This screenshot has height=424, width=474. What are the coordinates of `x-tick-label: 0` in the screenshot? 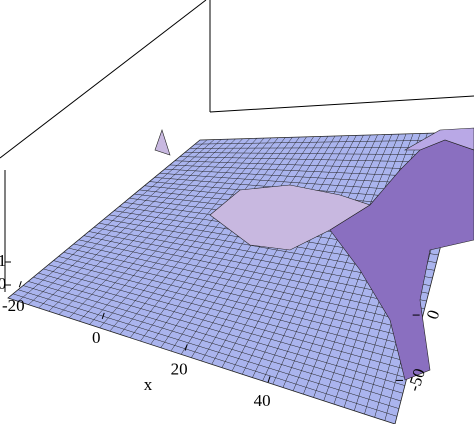 It's located at (96, 337).